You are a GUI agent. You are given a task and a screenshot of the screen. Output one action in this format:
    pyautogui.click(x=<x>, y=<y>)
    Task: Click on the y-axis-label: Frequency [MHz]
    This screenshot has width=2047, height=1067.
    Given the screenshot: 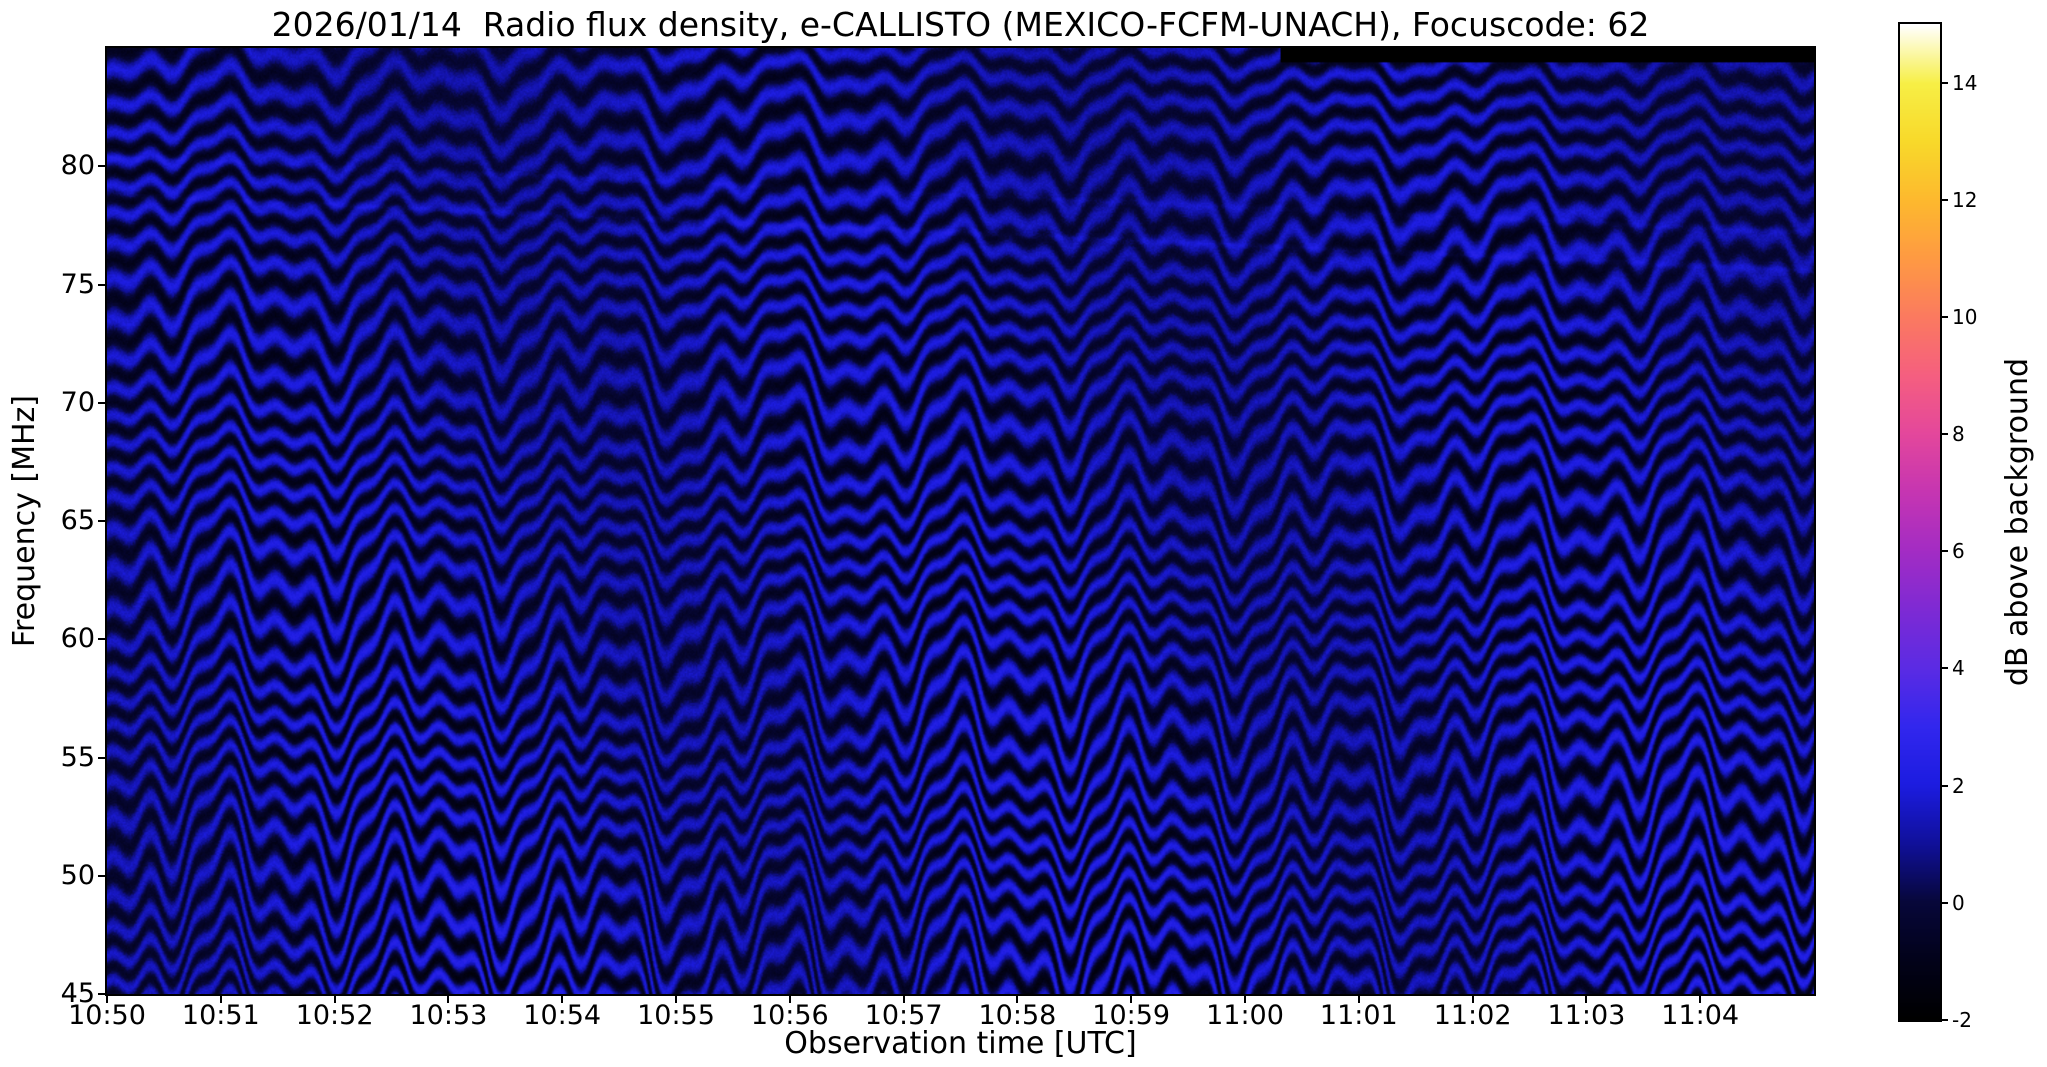 What is the action you would take?
    pyautogui.click(x=24, y=521)
    